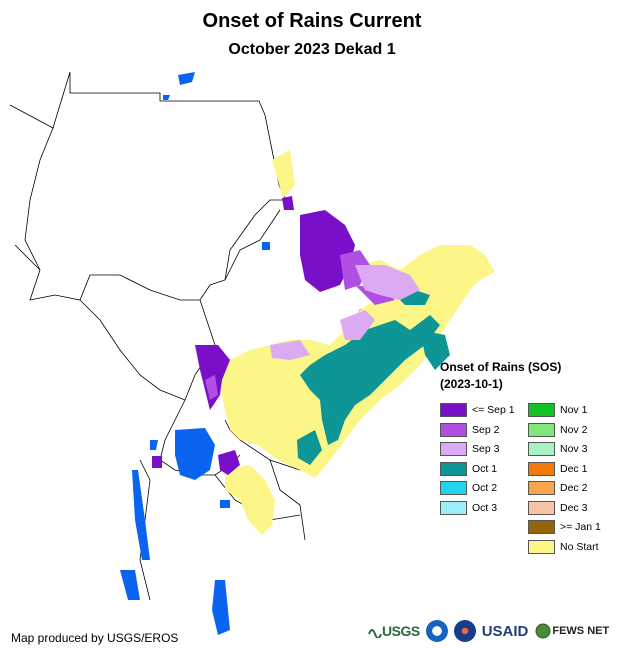 The width and height of the screenshot is (624, 648). I want to click on usaid-logo: USAID, so click(505, 631).